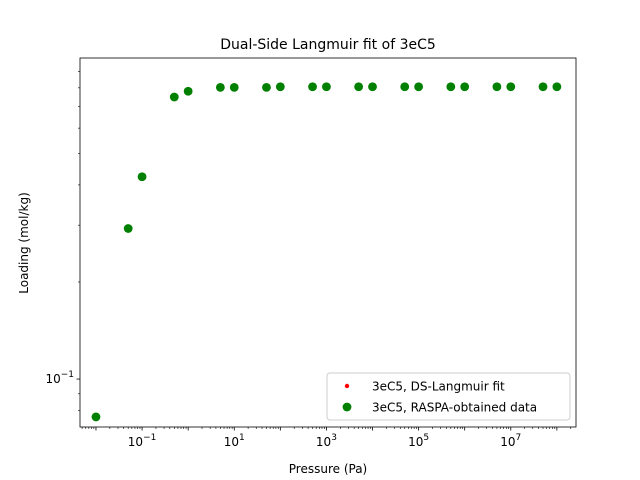 The width and height of the screenshot is (640, 480). What do you see at coordinates (24, 243) in the screenshot?
I see `y-axis-label: Loading (mol/kg)` at bounding box center [24, 243].